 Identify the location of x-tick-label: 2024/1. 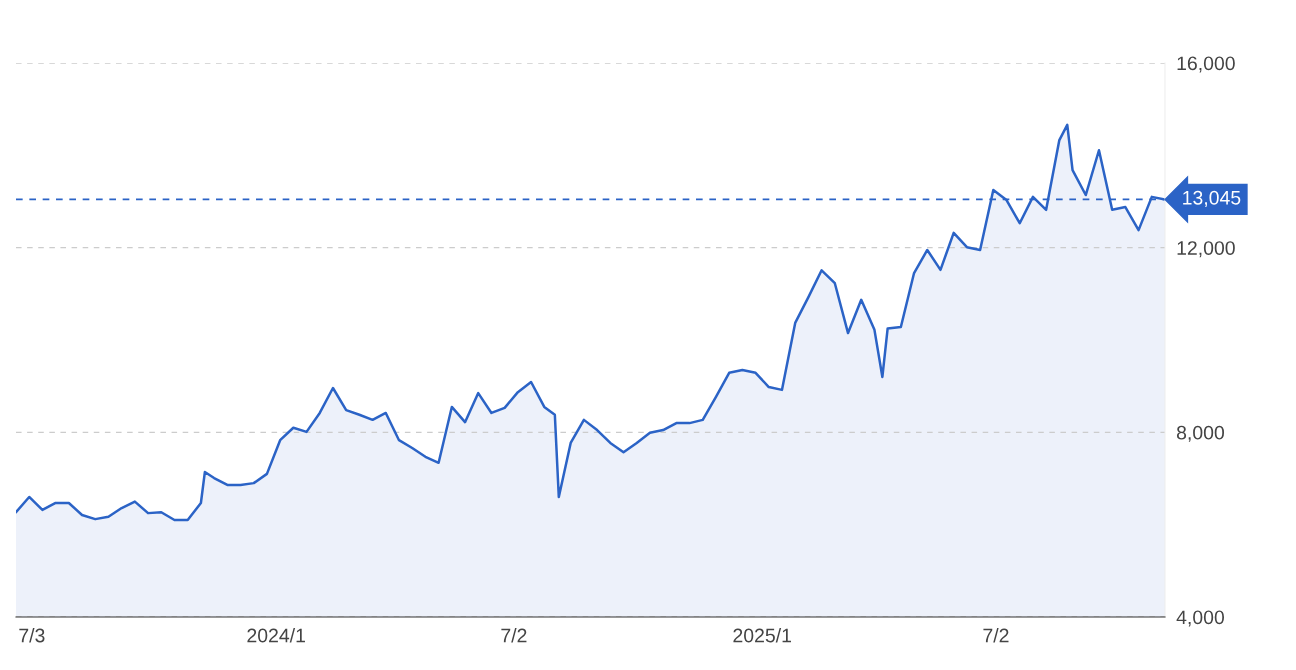
(276, 635).